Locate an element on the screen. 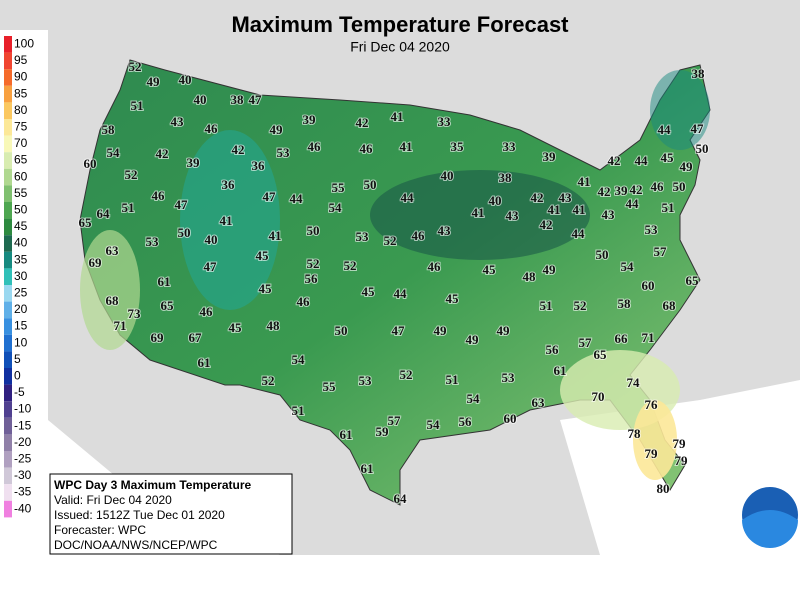  station-value: 51 is located at coordinates (128, 207).